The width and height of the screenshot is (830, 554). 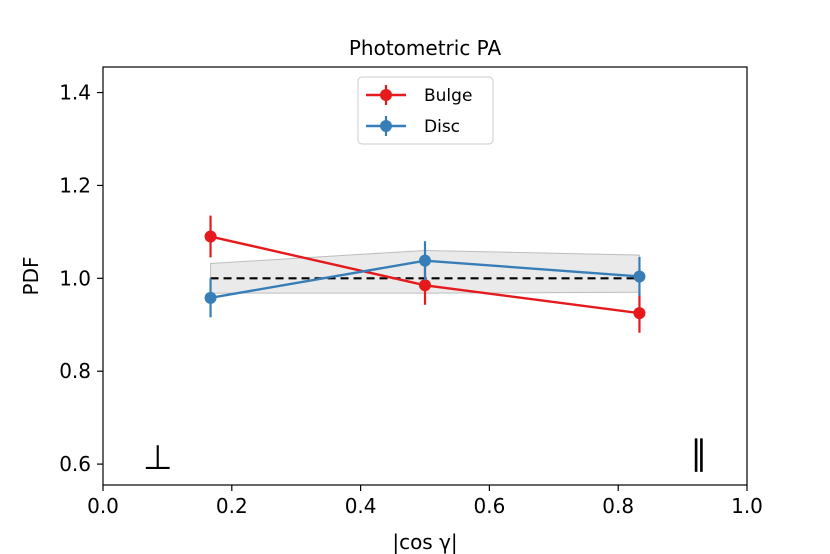 I want to click on x-axis-ticks: 0.0 0.2 0.4 0.6 0.8 1.0, so click(x=425, y=501).